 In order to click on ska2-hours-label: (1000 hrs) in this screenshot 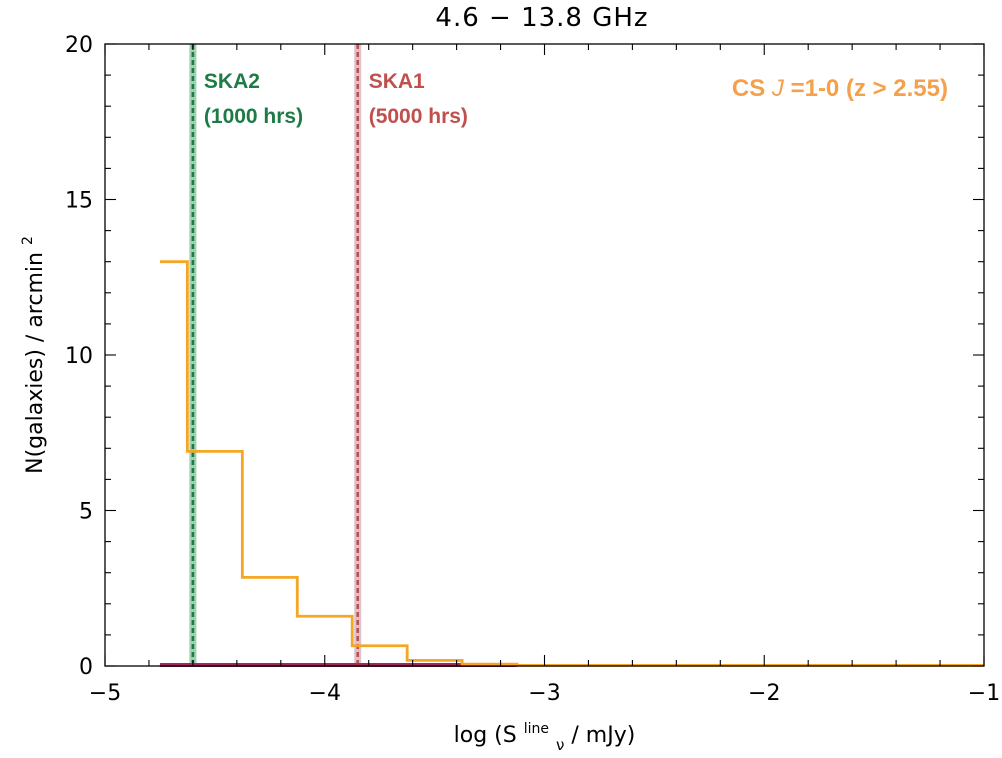, I will do `click(253, 116)`.